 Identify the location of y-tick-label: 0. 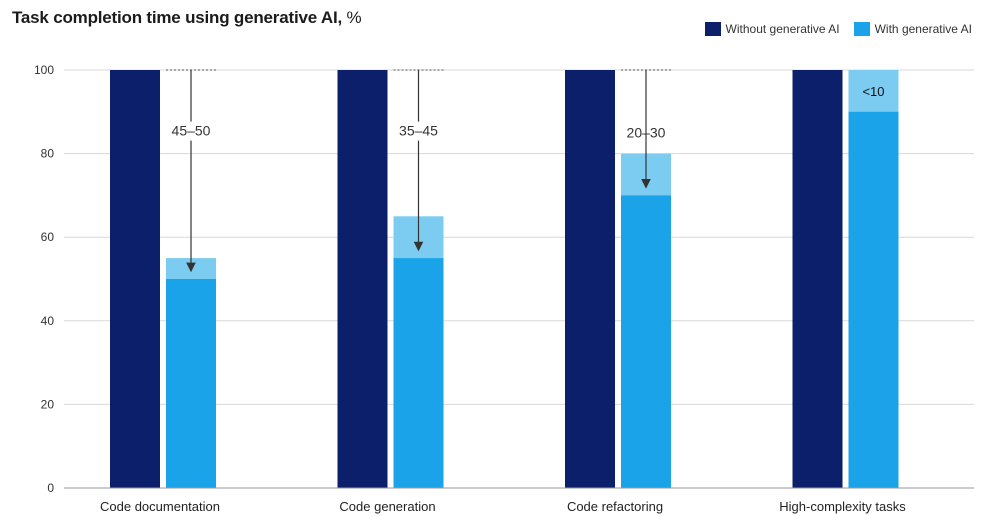
(50, 488).